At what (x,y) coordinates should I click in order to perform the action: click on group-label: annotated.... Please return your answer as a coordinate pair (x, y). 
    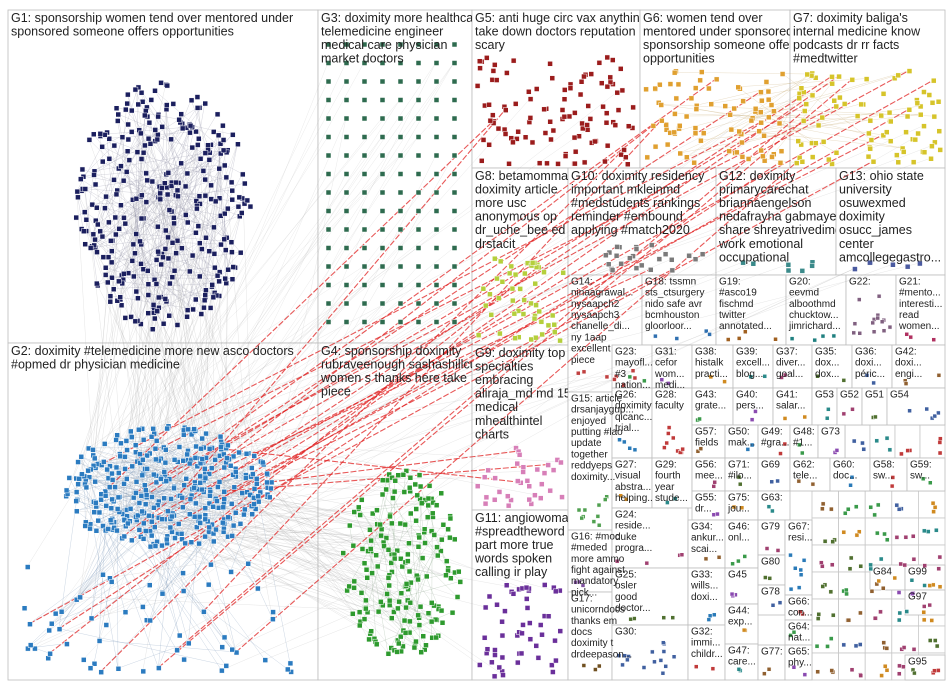
    Looking at the image, I should click on (745, 326).